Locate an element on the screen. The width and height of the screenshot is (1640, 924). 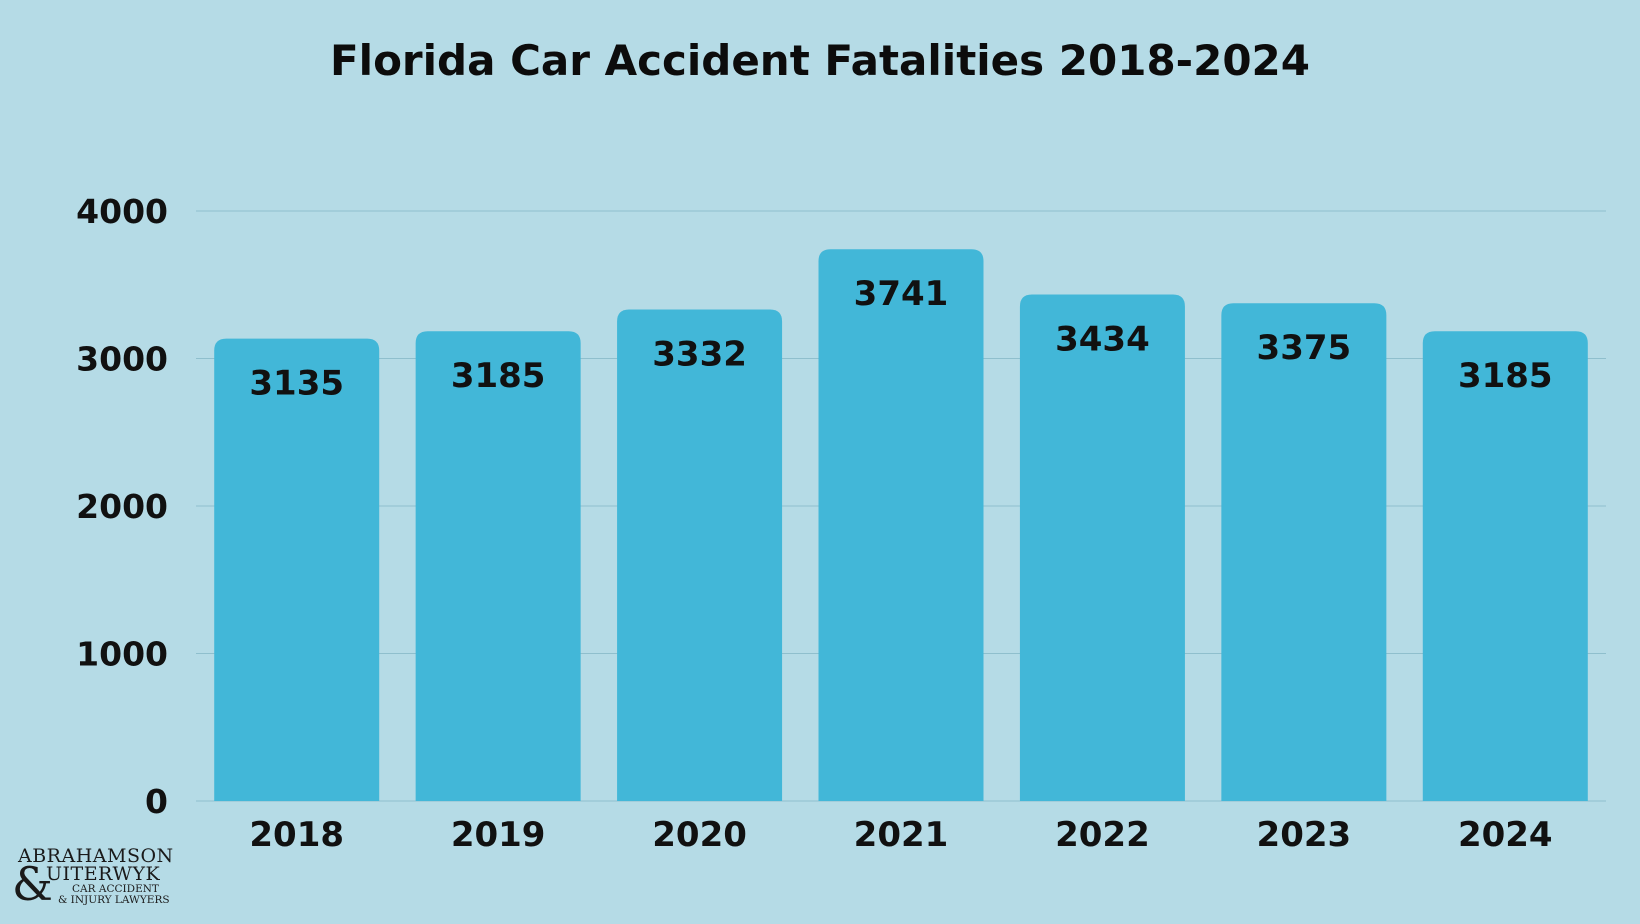
x-tick-label: 2018 is located at coordinates (296, 835).